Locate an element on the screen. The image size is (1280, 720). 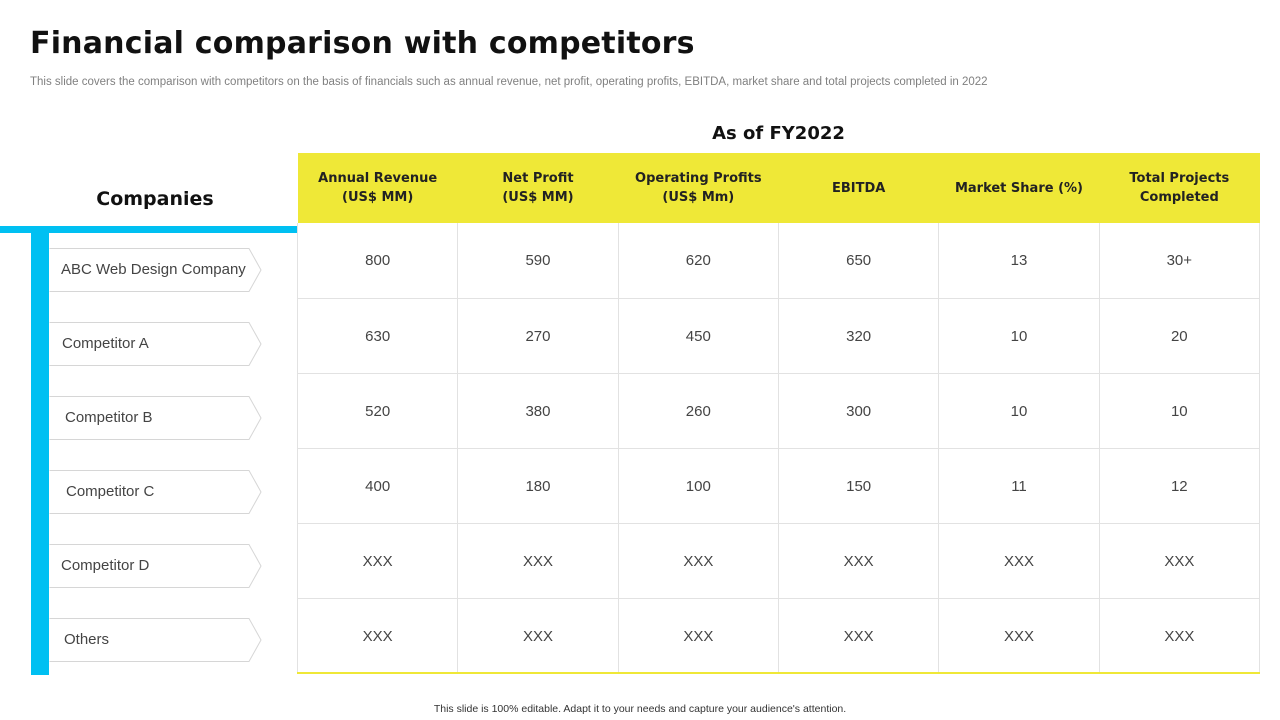
table-cell: 650 is located at coordinates (858, 261).